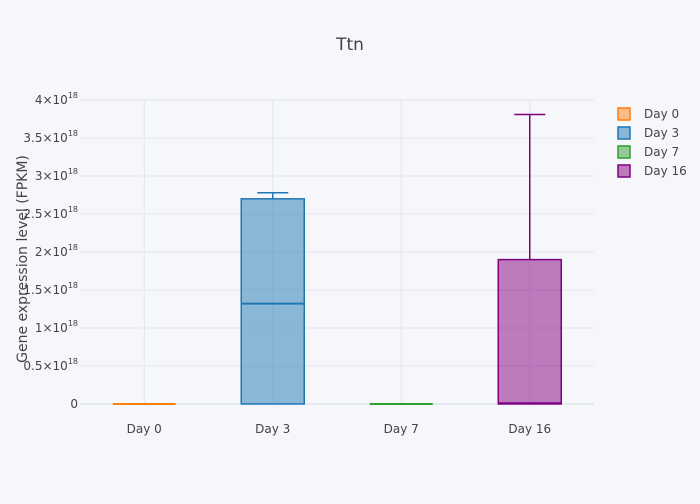 Image resolution: width=700 pixels, height=504 pixels. I want to click on legend-item-day-7: Day 7, so click(648, 152).